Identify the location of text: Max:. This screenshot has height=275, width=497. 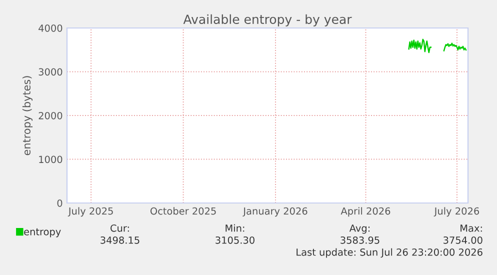
(471, 228).